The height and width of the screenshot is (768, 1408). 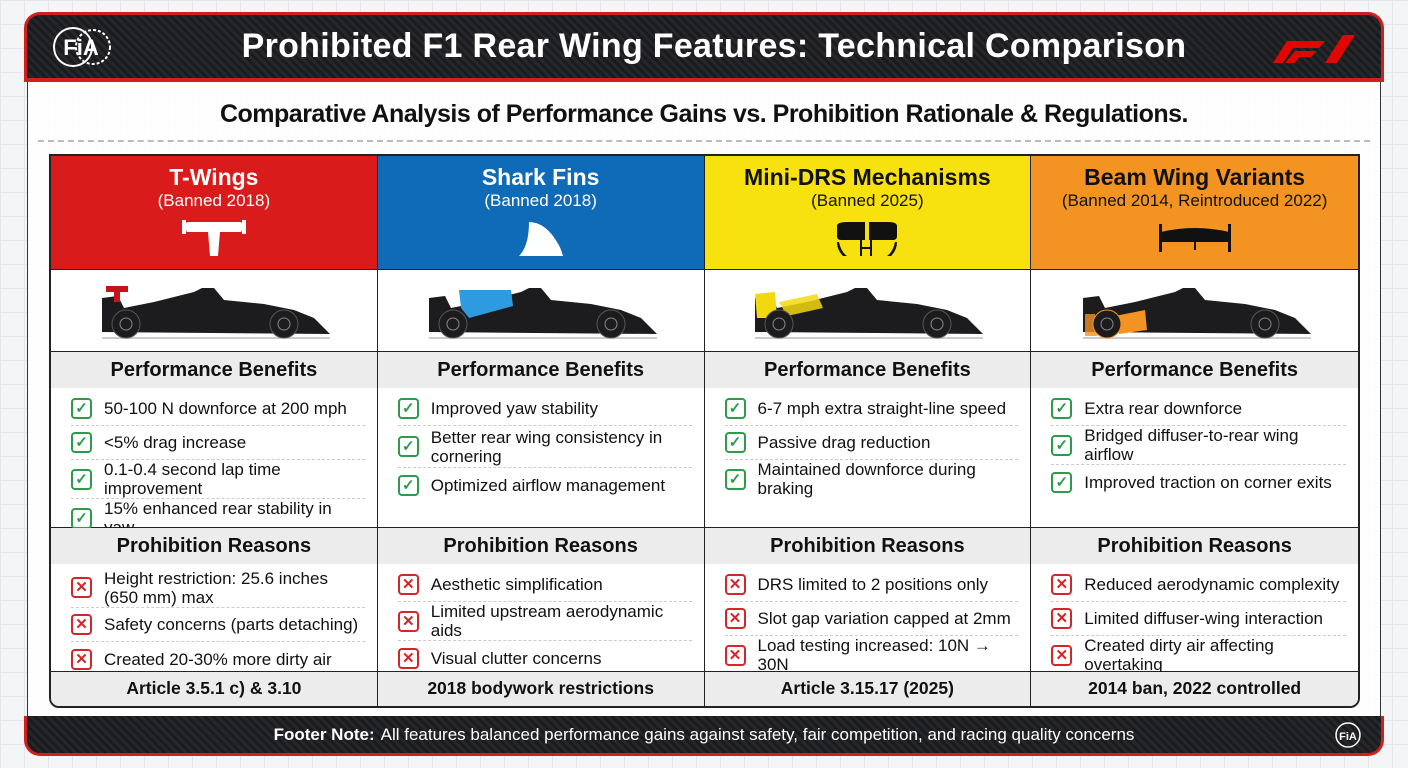 What do you see at coordinates (540, 177) in the screenshot?
I see `feature-name: Shark Fins` at bounding box center [540, 177].